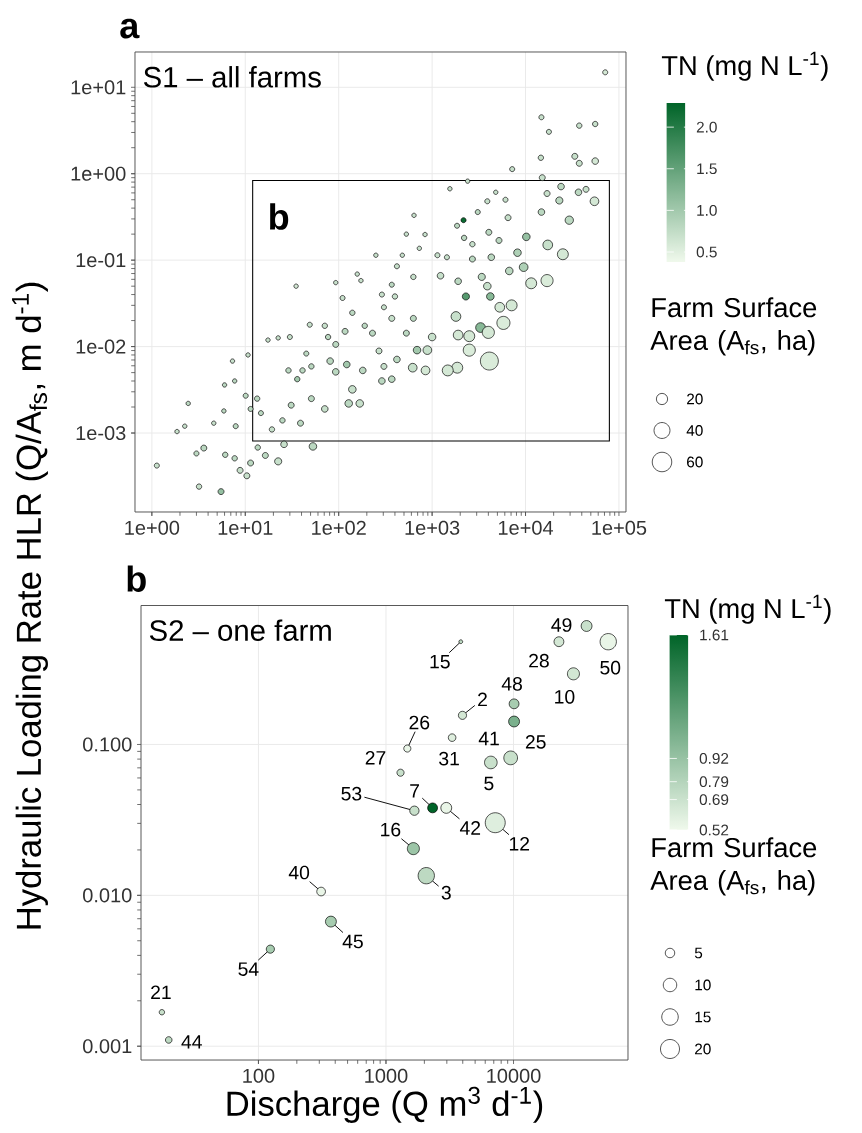 This screenshot has height=1133, width=862. Describe the element at coordinates (470, 828) in the screenshot. I see `annotation: 42` at that location.